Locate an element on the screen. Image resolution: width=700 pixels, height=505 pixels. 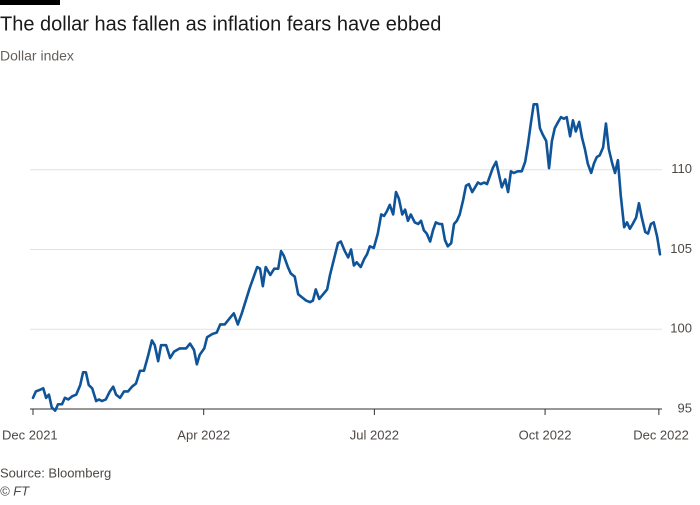
brand-bar is located at coordinates (30, 2).